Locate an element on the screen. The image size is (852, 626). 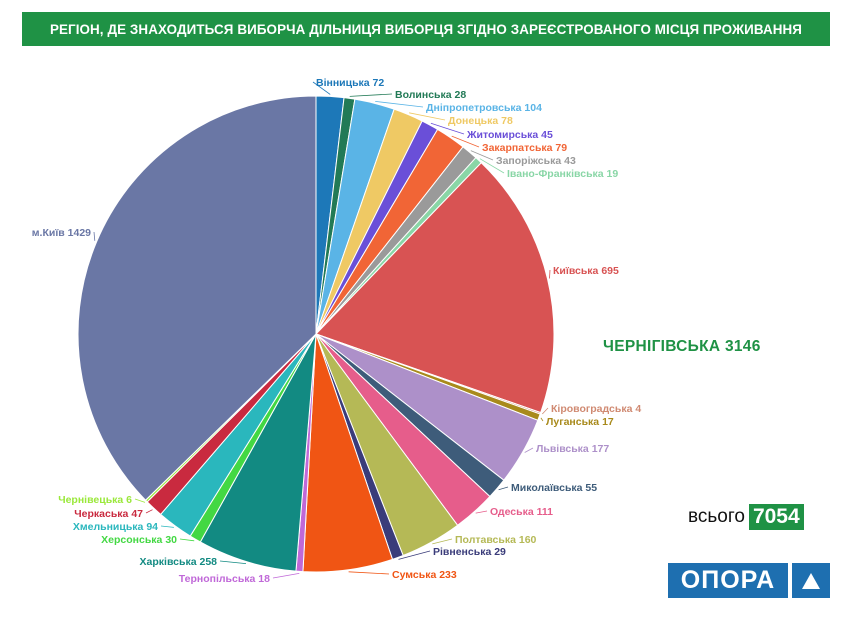
leader-line-херсонська is located at coordinates (187, 540).